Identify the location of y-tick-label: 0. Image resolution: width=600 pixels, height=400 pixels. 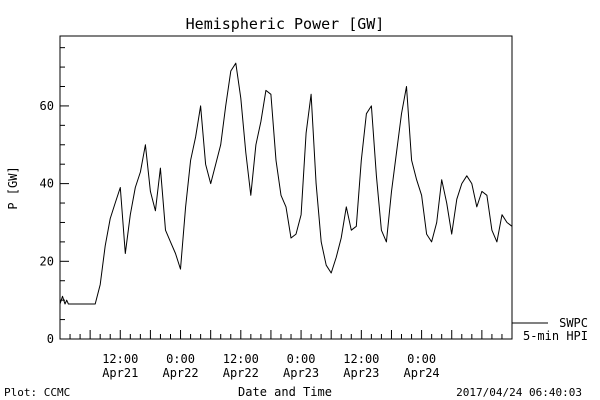
(50, 339).